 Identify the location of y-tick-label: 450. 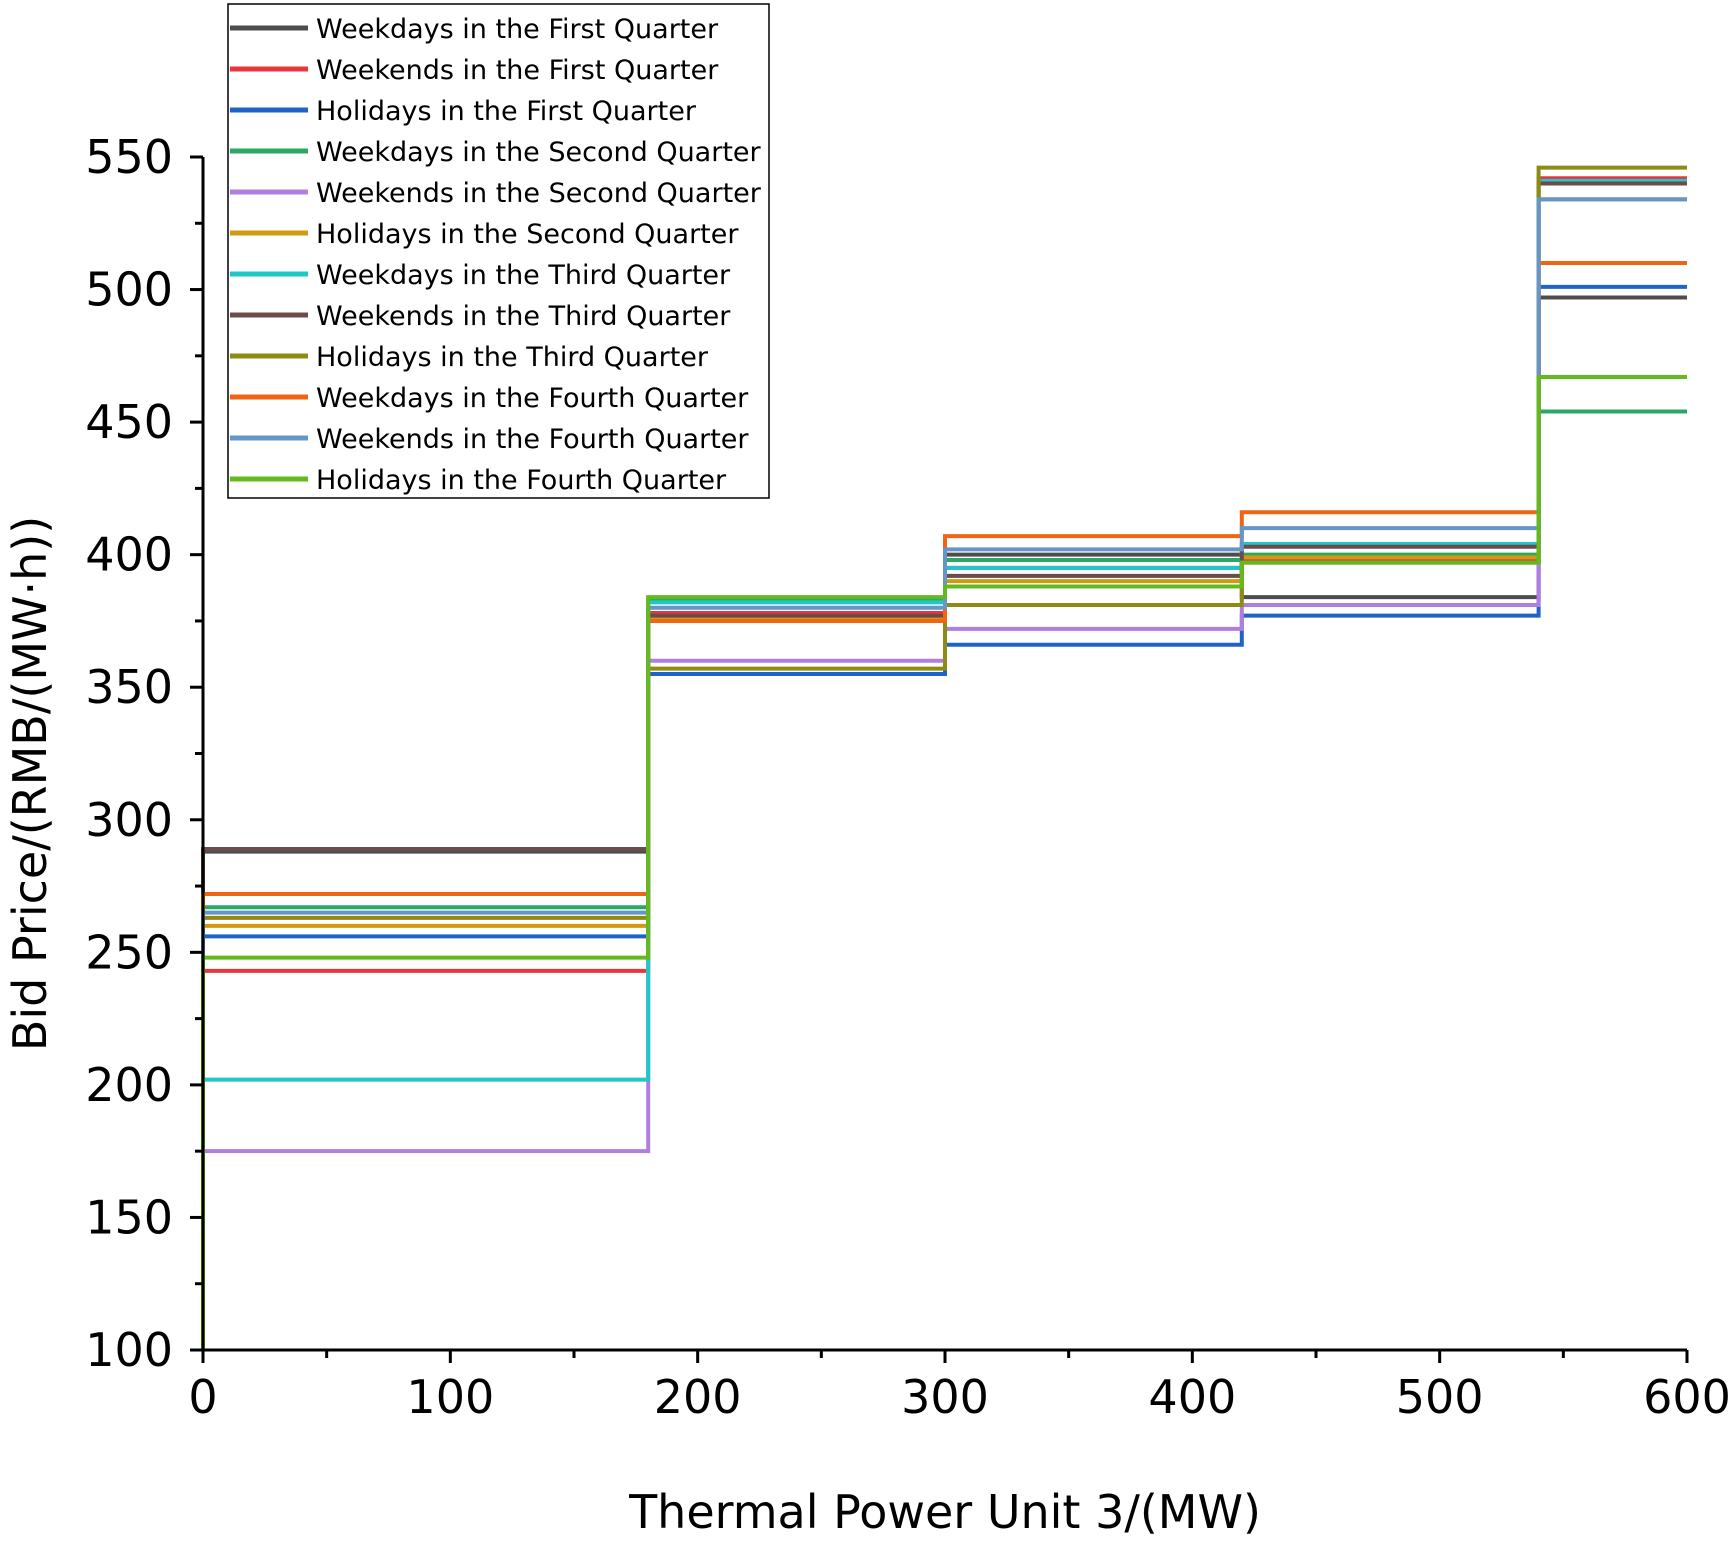
(129, 422).